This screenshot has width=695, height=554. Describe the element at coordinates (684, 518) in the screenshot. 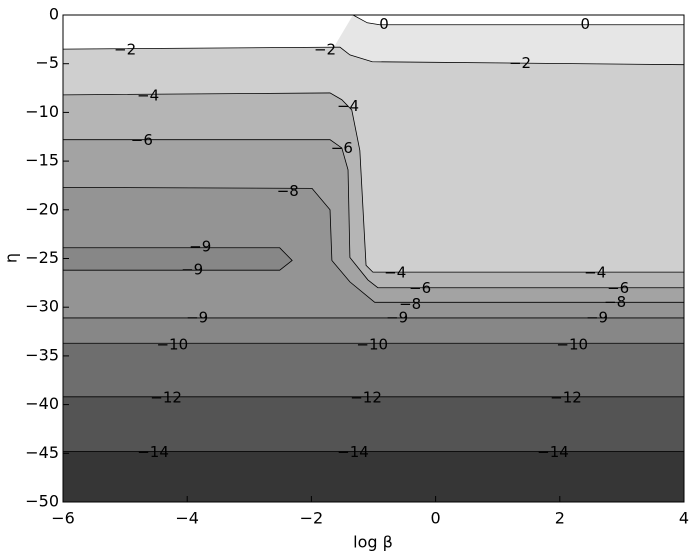

I see `x-tick-label: 4` at that location.